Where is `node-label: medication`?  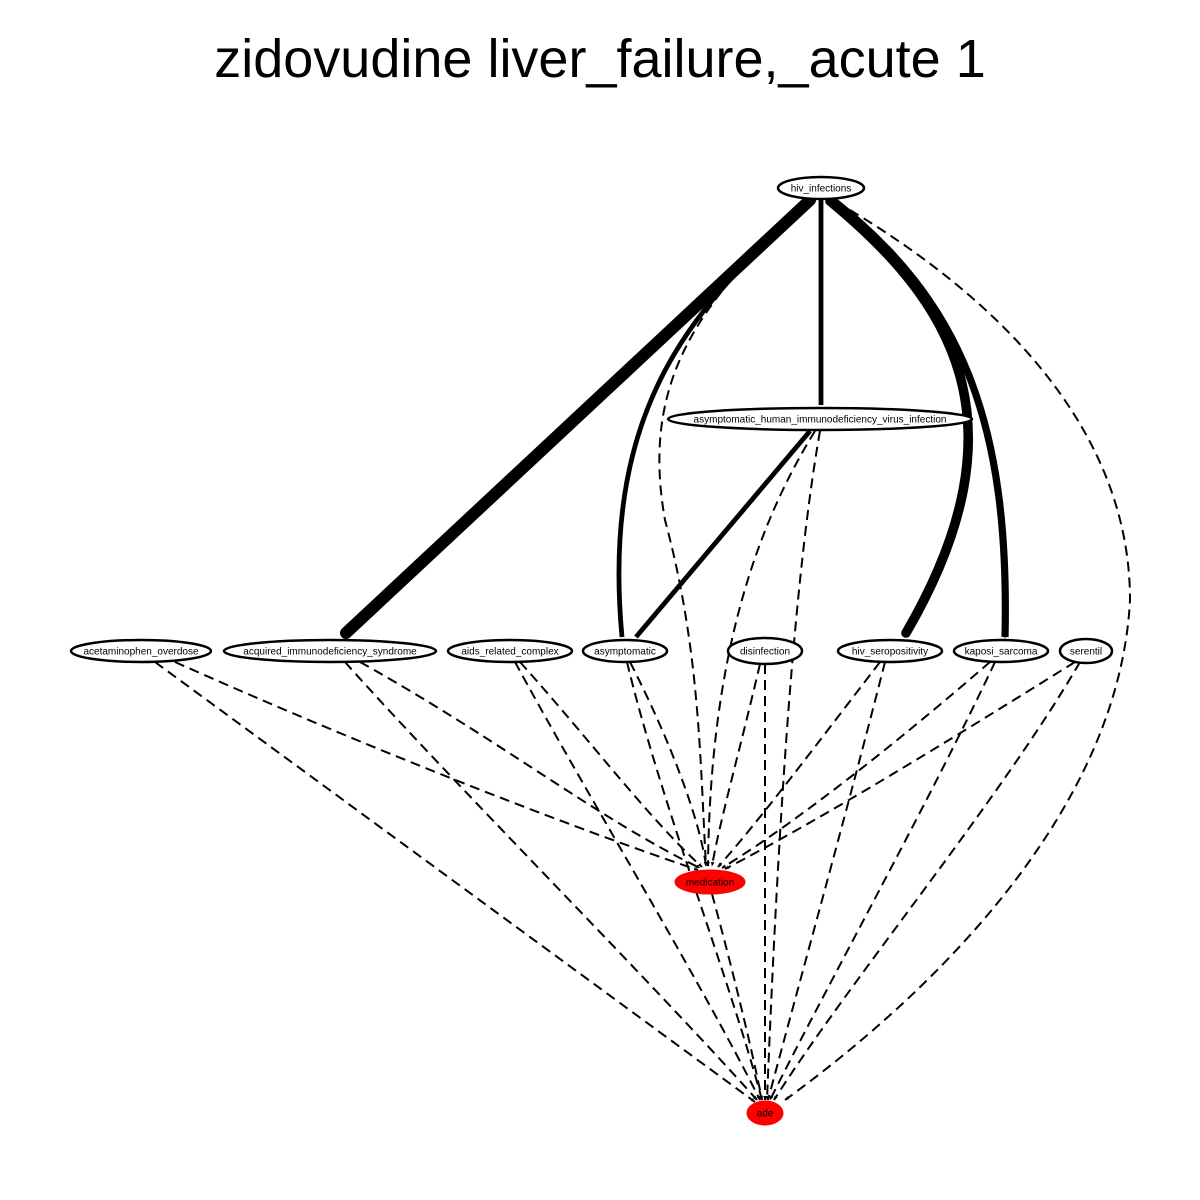 node-label: medication is located at coordinates (710, 883).